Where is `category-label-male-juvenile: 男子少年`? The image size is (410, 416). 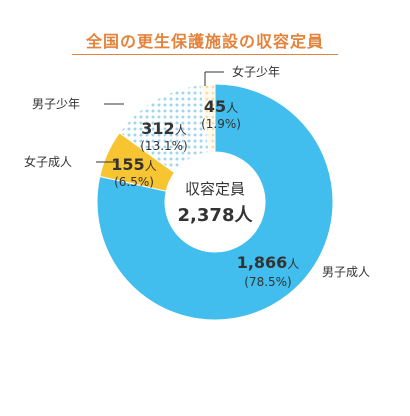
category-label-male-juvenile: 男子少年 is located at coordinates (56, 104).